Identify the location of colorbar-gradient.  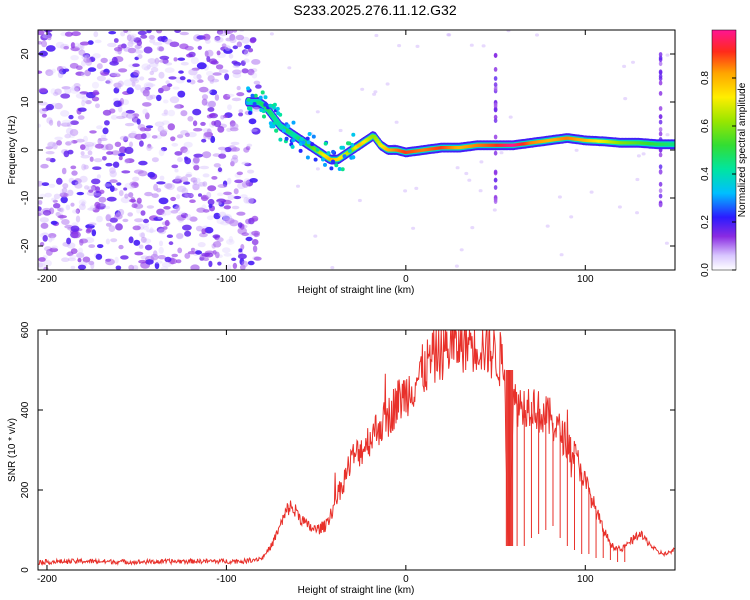
(724, 150).